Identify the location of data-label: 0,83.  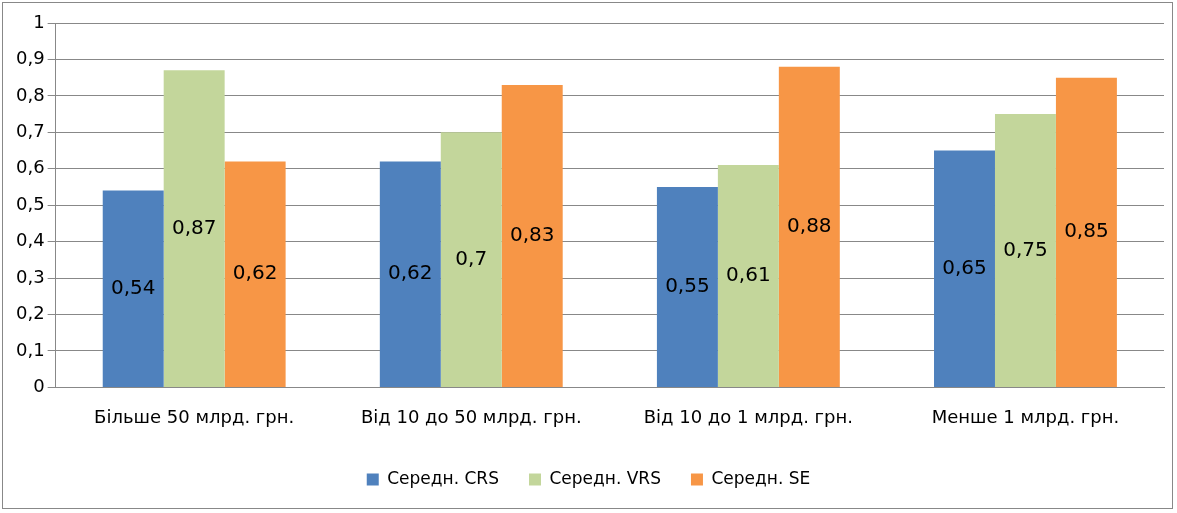
(532, 234).